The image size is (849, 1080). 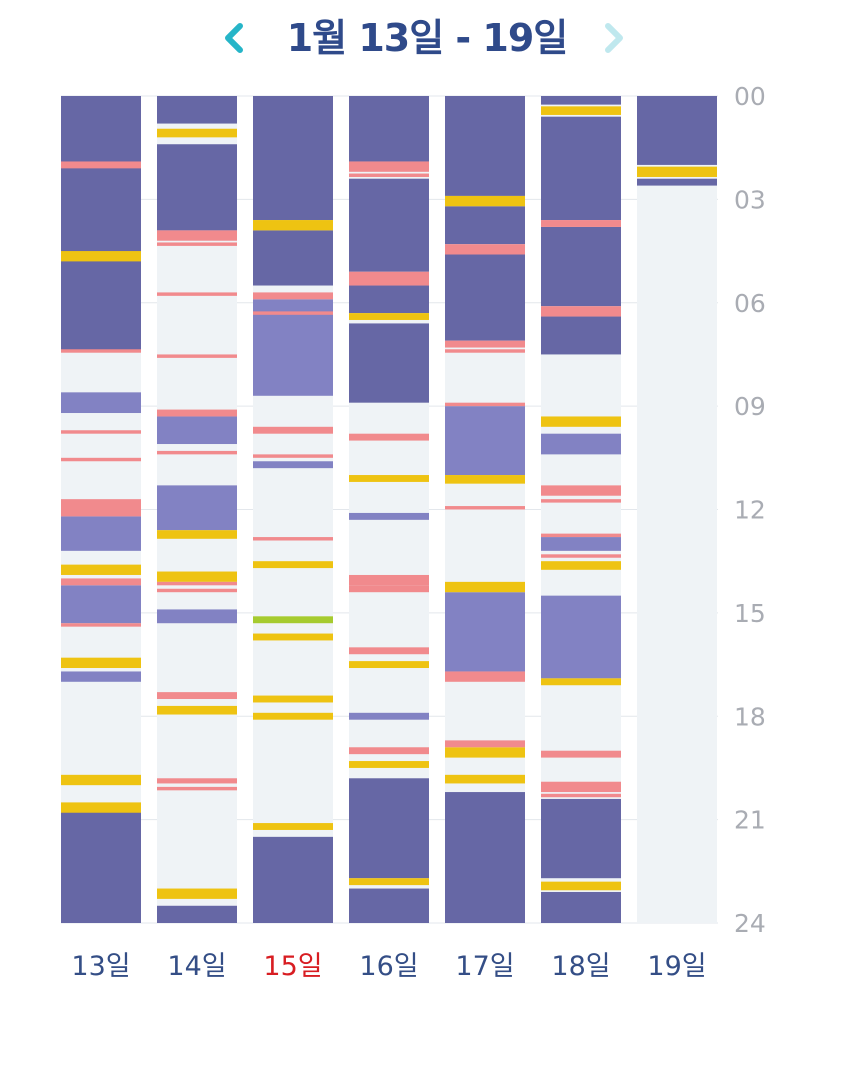 I want to click on next-week-button, so click(x=614, y=38).